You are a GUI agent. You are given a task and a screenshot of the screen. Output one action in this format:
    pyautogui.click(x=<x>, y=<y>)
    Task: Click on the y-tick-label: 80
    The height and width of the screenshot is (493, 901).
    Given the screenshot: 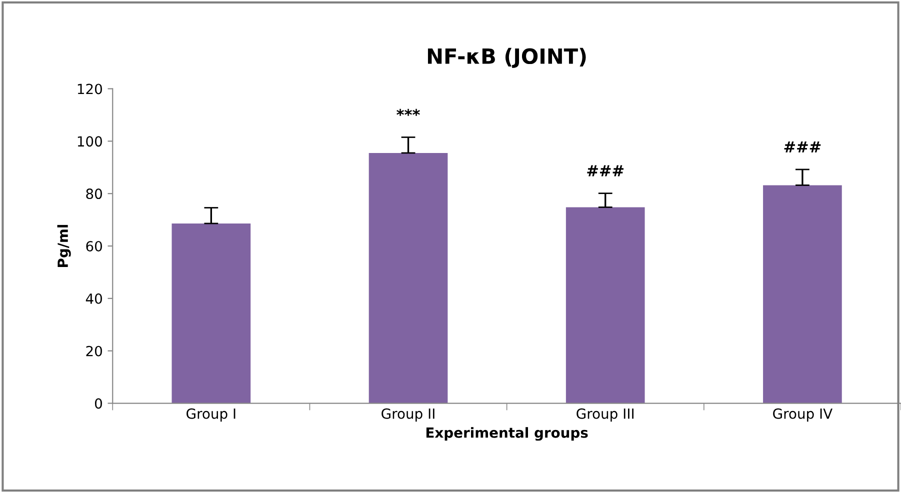 What is the action you would take?
    pyautogui.click(x=94, y=194)
    